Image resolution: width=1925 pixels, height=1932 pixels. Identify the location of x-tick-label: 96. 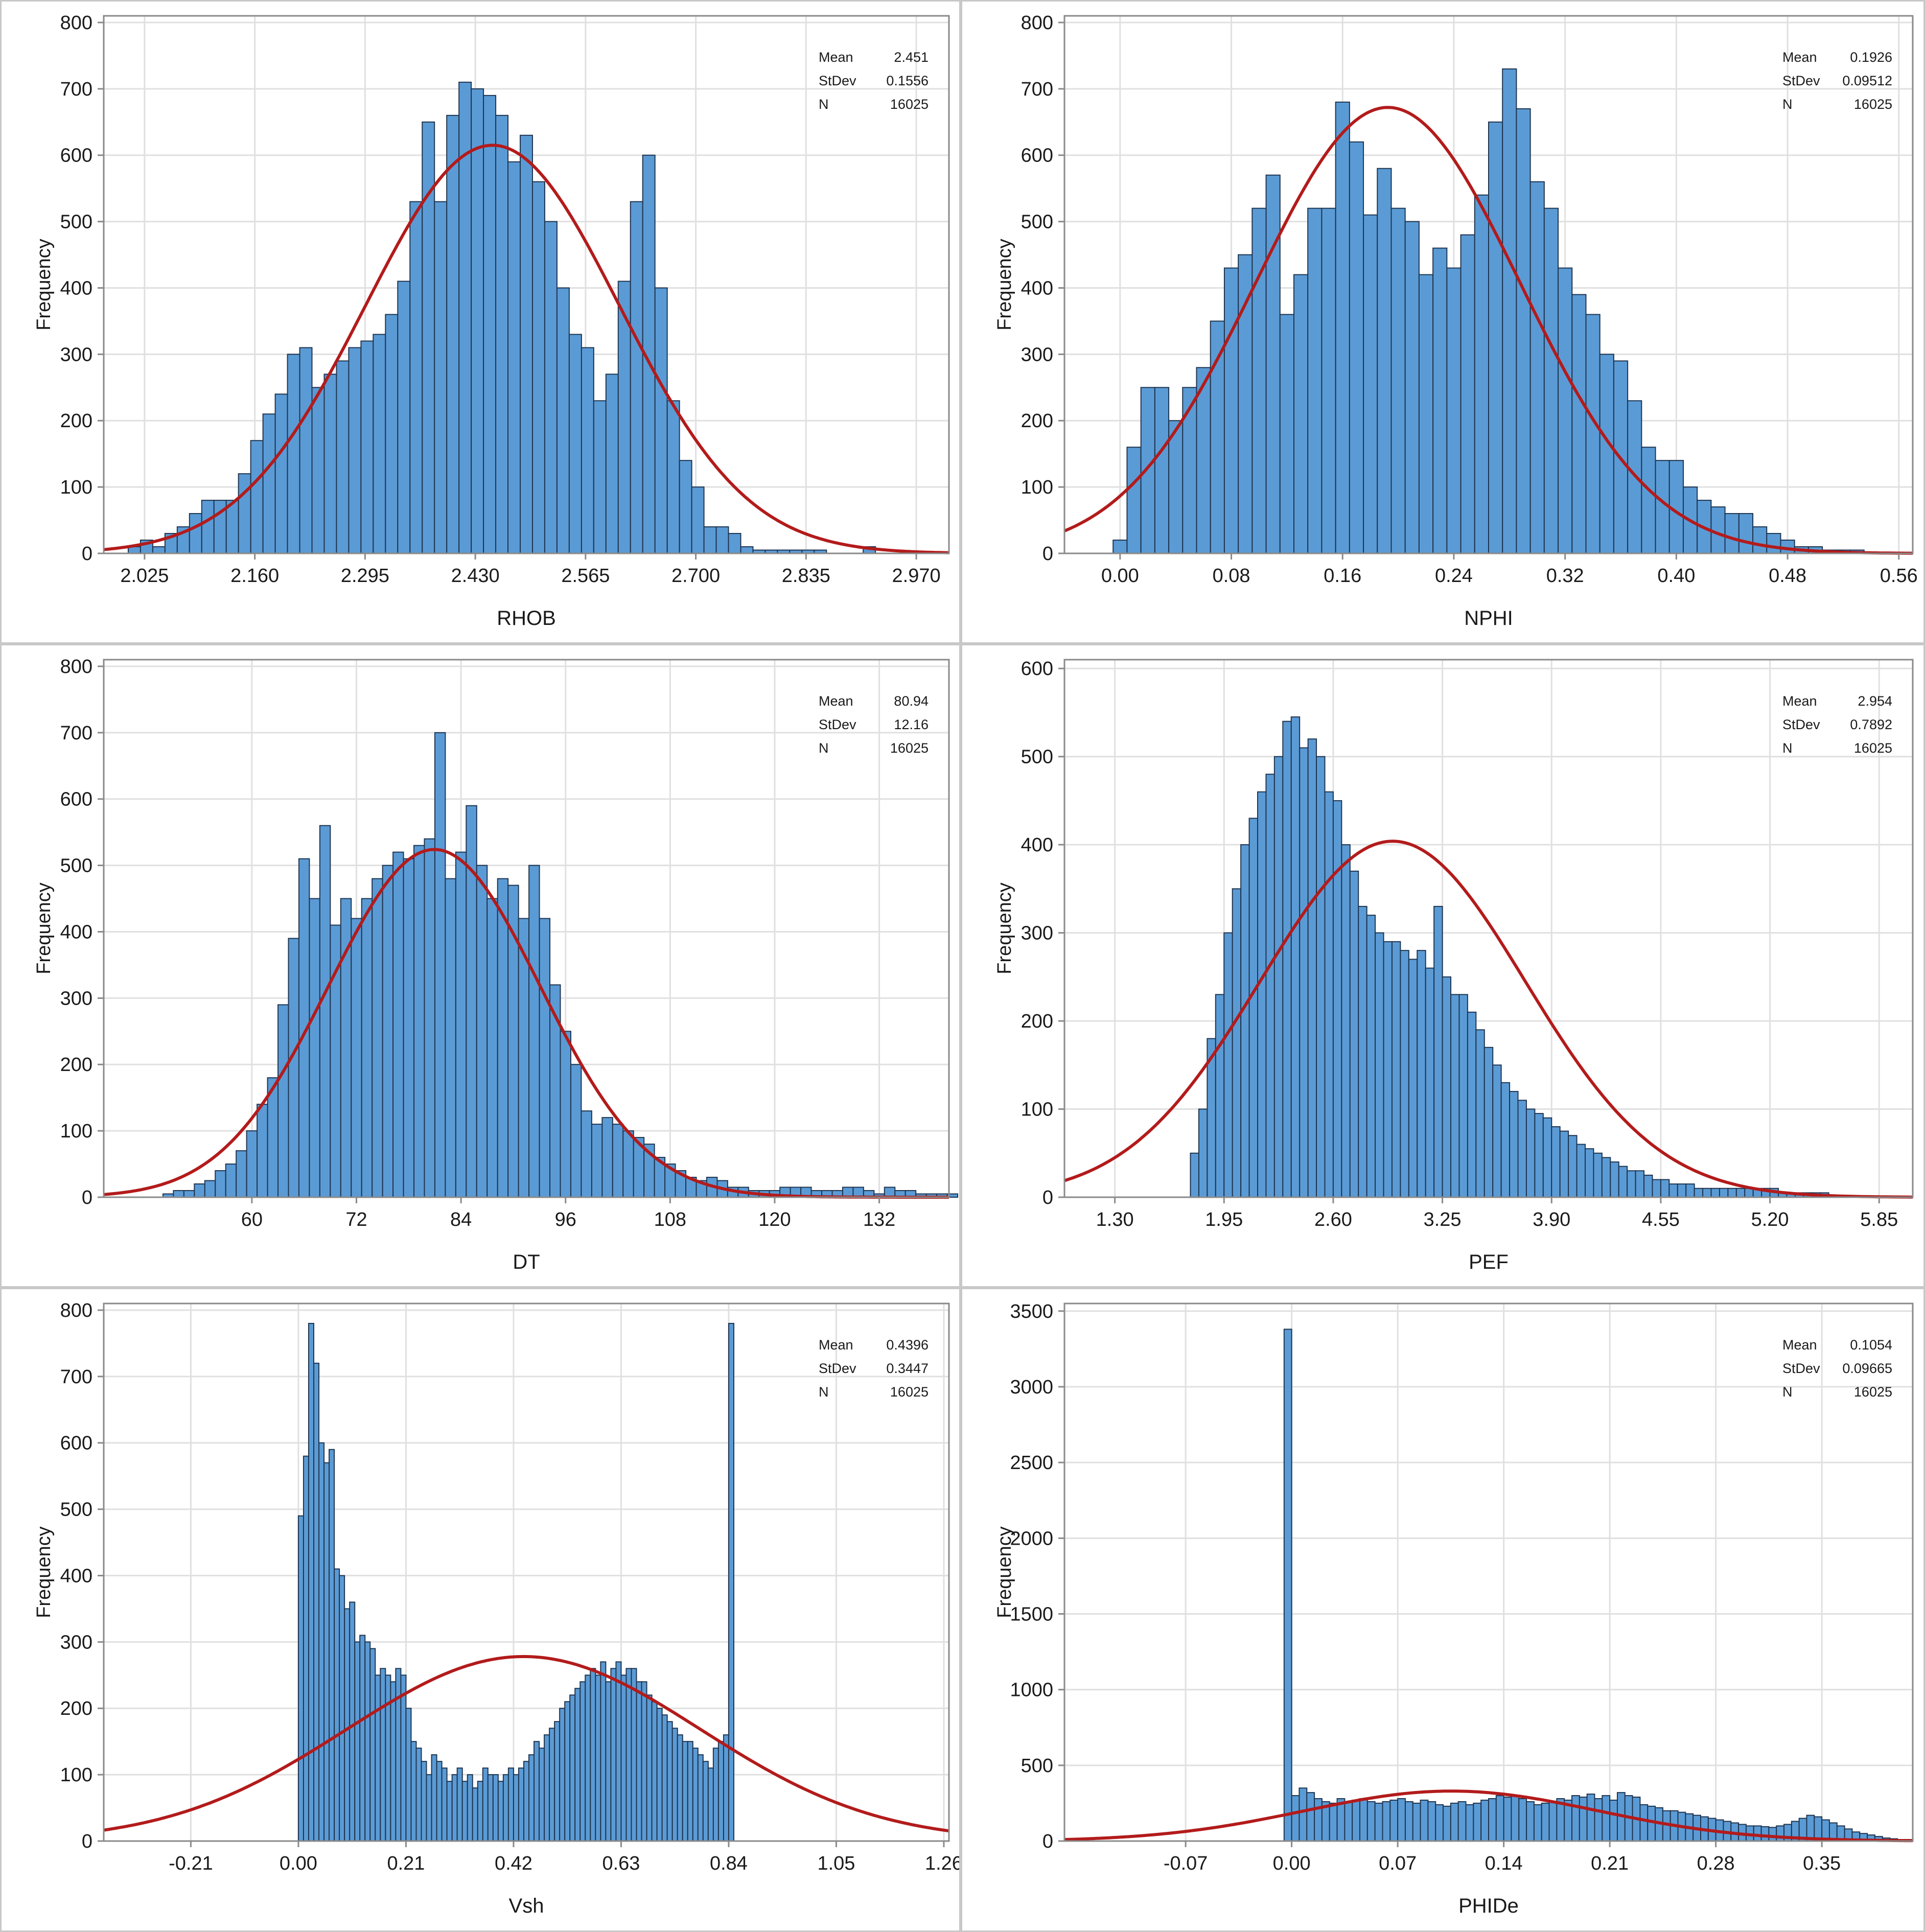
(565, 1219).